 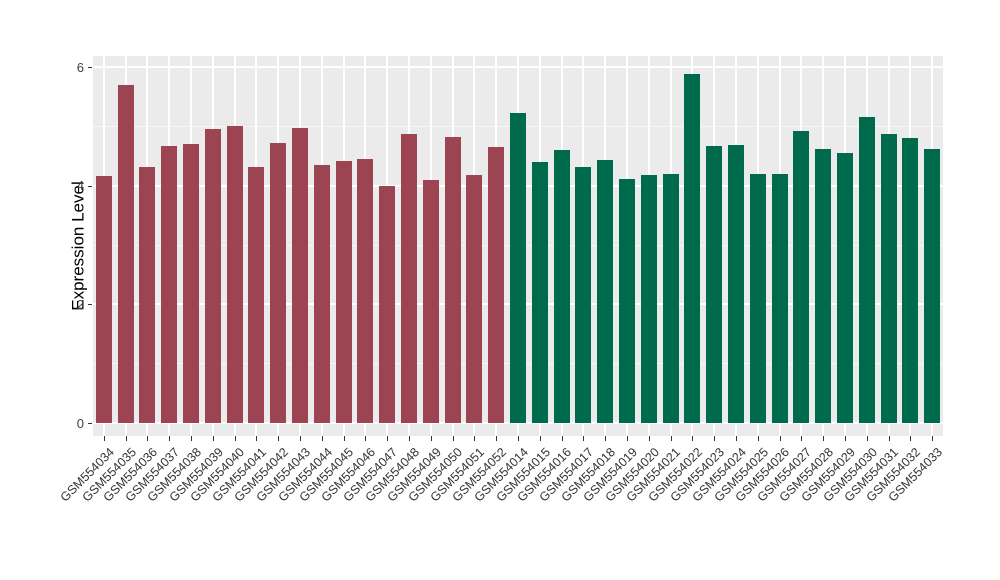 What do you see at coordinates (757, 298) in the screenshot?
I see `bar-GSM554025` at bounding box center [757, 298].